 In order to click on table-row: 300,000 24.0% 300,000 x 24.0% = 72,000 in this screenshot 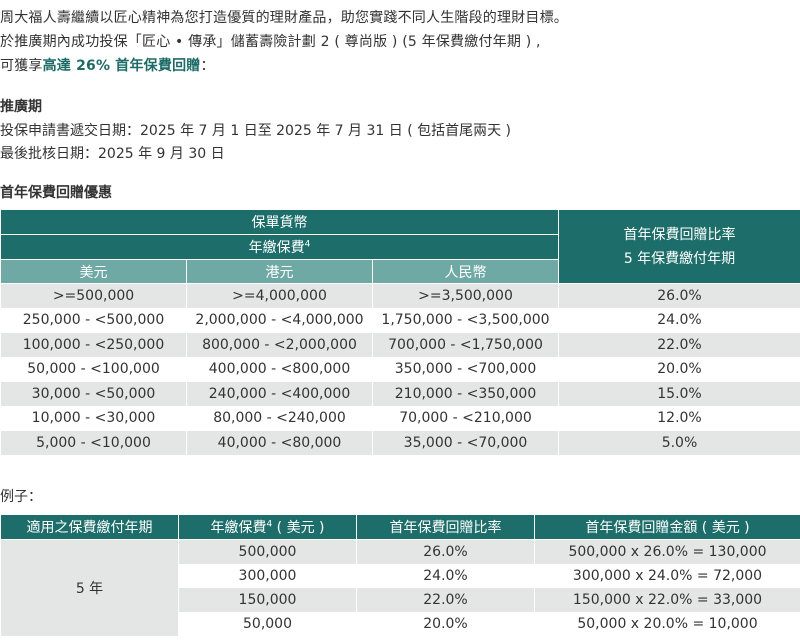, I will do `click(400, 575)`.